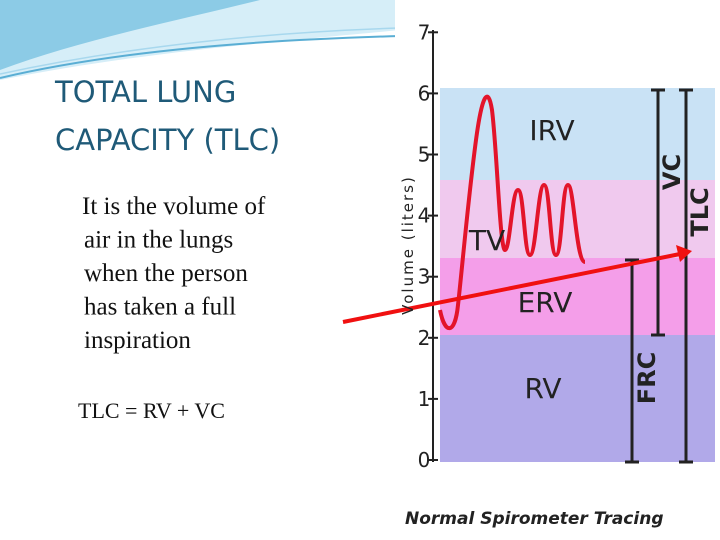 Image resolution: width=720 pixels, height=540 pixels. Describe the element at coordinates (424, 93) in the screenshot. I see `y-tick-label: 6` at that location.